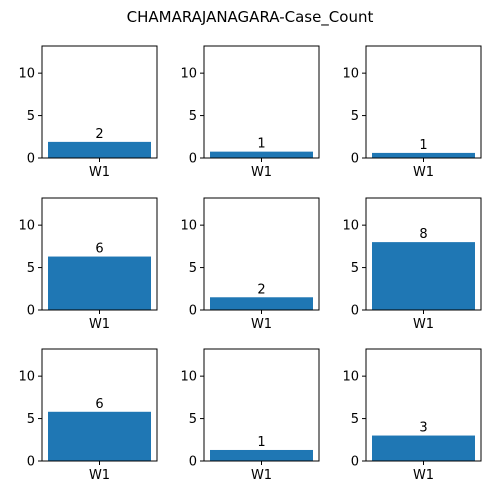 The width and height of the screenshot is (500, 500). I want to click on data-label: 3, so click(423, 428).